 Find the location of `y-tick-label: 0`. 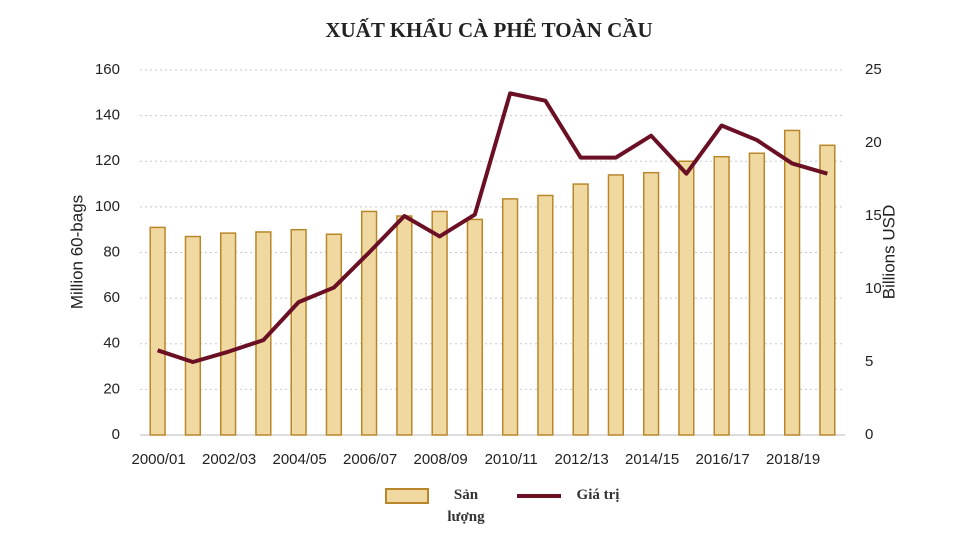

y-tick-label: 0 is located at coordinates (116, 434).